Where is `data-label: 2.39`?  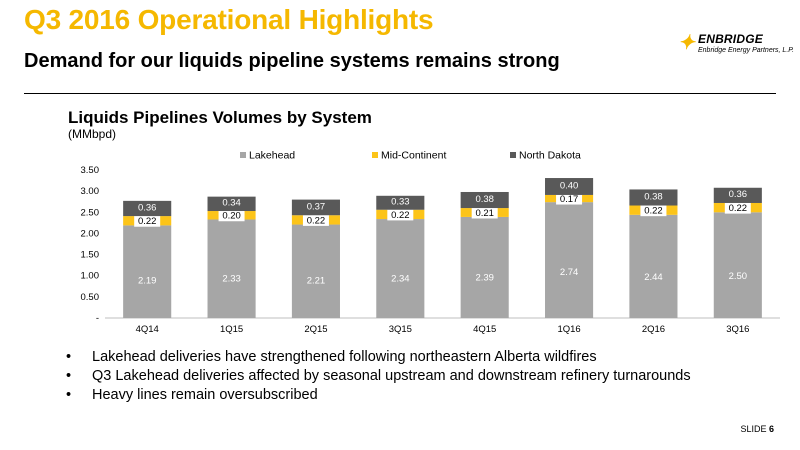
data-label: 2.39 is located at coordinates (484, 278).